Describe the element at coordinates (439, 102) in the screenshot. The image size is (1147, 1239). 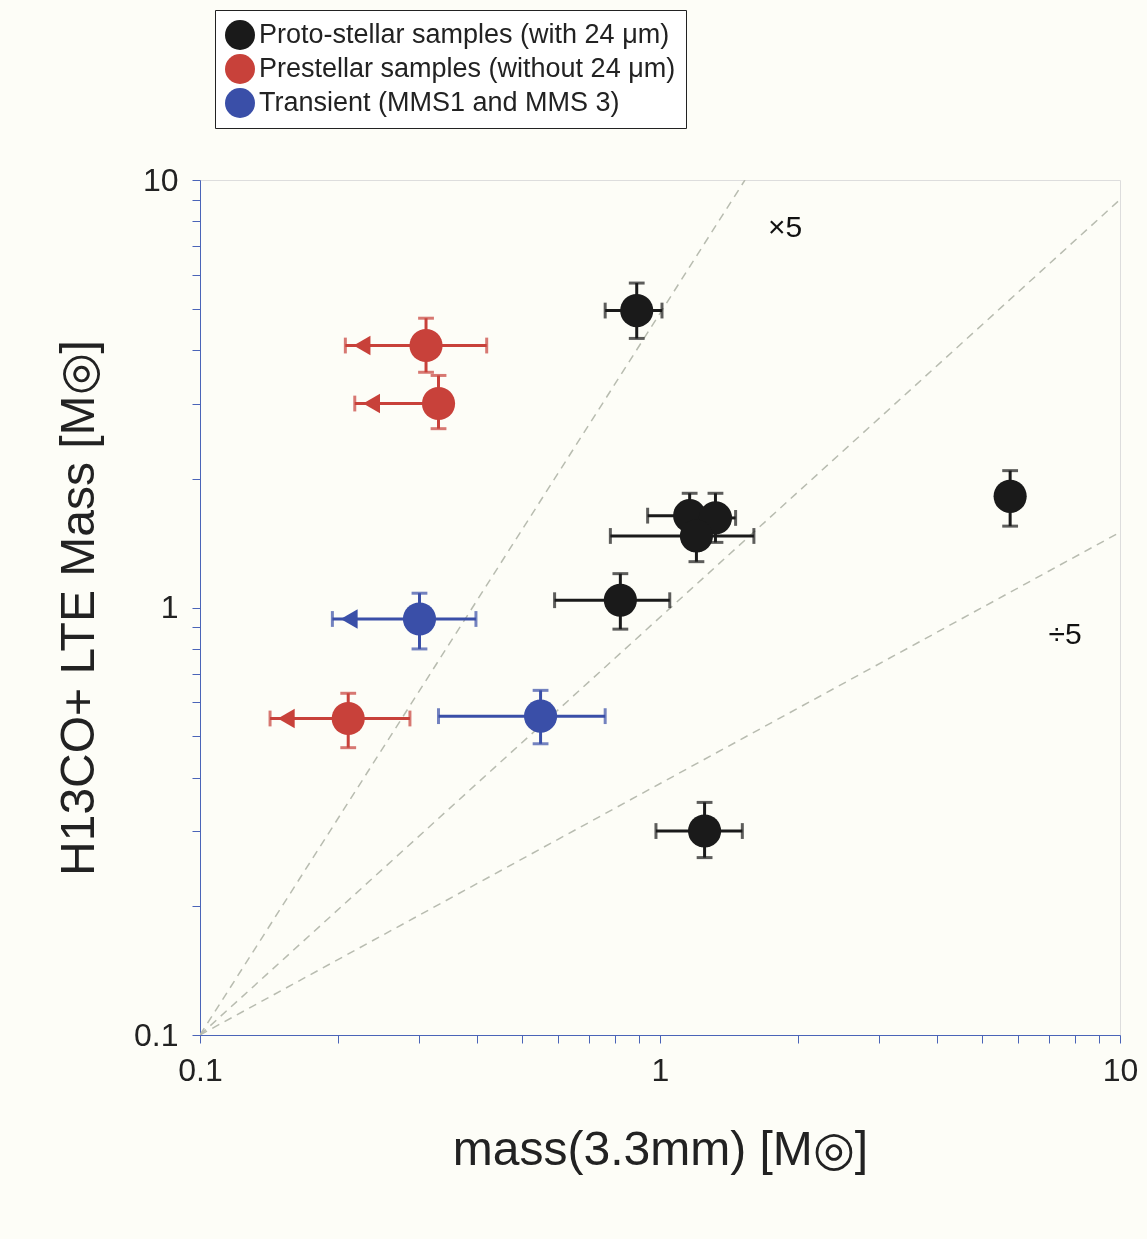
I see `legend-label: Transient (MMS1 and MMS 3)` at that location.